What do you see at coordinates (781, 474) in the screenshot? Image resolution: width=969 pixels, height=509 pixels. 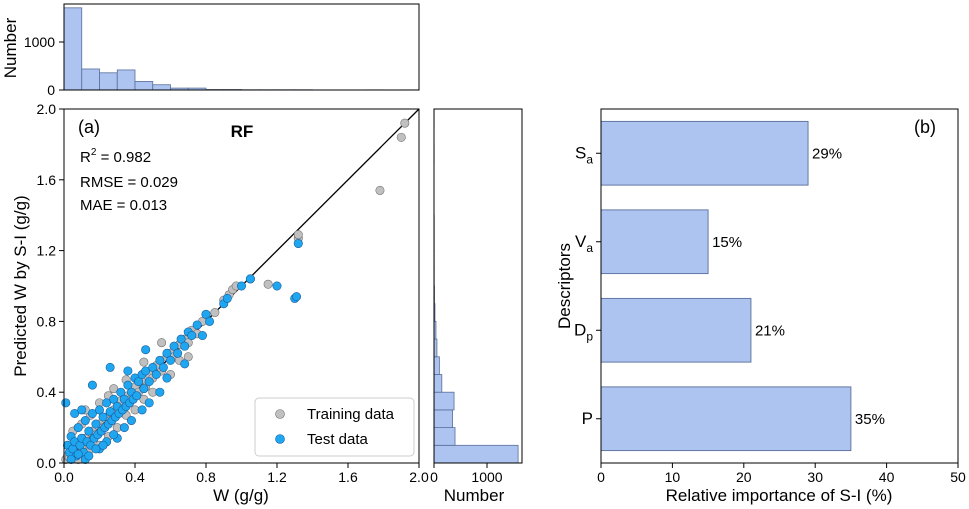 I see `importance-x-ticks: 0 10 20 30 40 50` at bounding box center [781, 474].